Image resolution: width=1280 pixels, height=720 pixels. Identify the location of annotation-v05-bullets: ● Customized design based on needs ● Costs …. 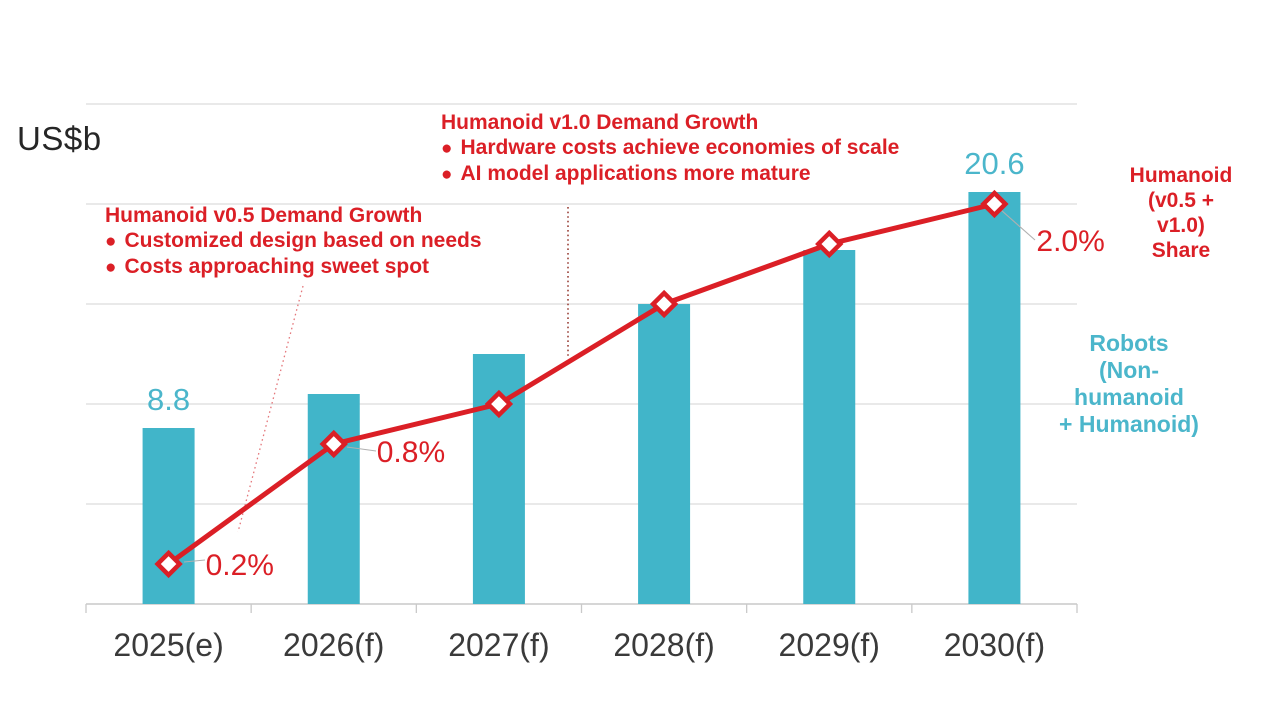
(293, 254).